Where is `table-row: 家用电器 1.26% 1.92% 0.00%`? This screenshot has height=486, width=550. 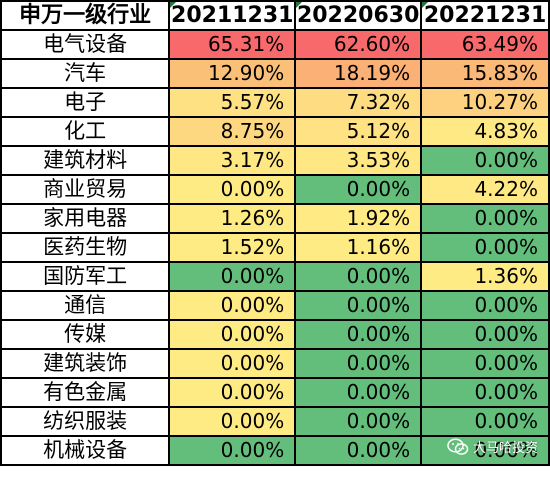
table-row: 家用电器 1.26% 1.92% 0.00% is located at coordinates (275, 218).